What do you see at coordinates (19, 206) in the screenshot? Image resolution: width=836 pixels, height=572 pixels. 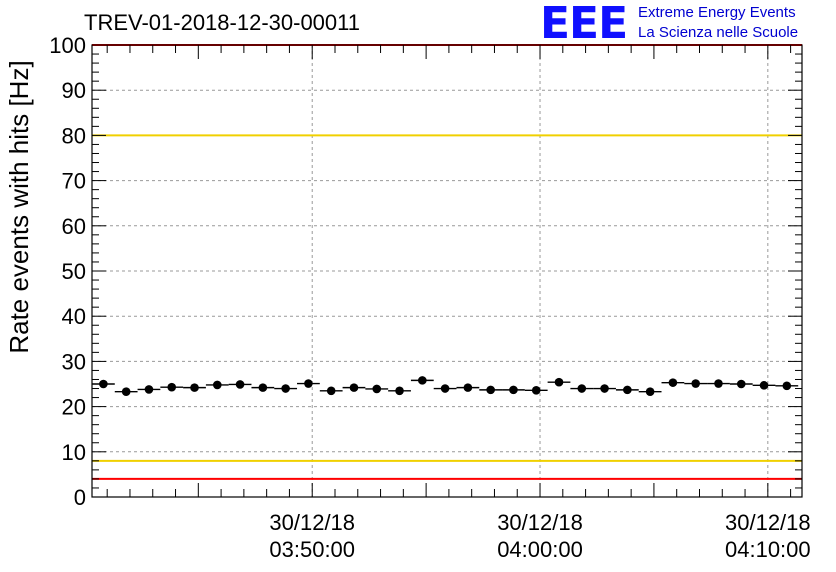 I see `y-axis-label: Rate events with hits [Hz]` at bounding box center [19, 206].